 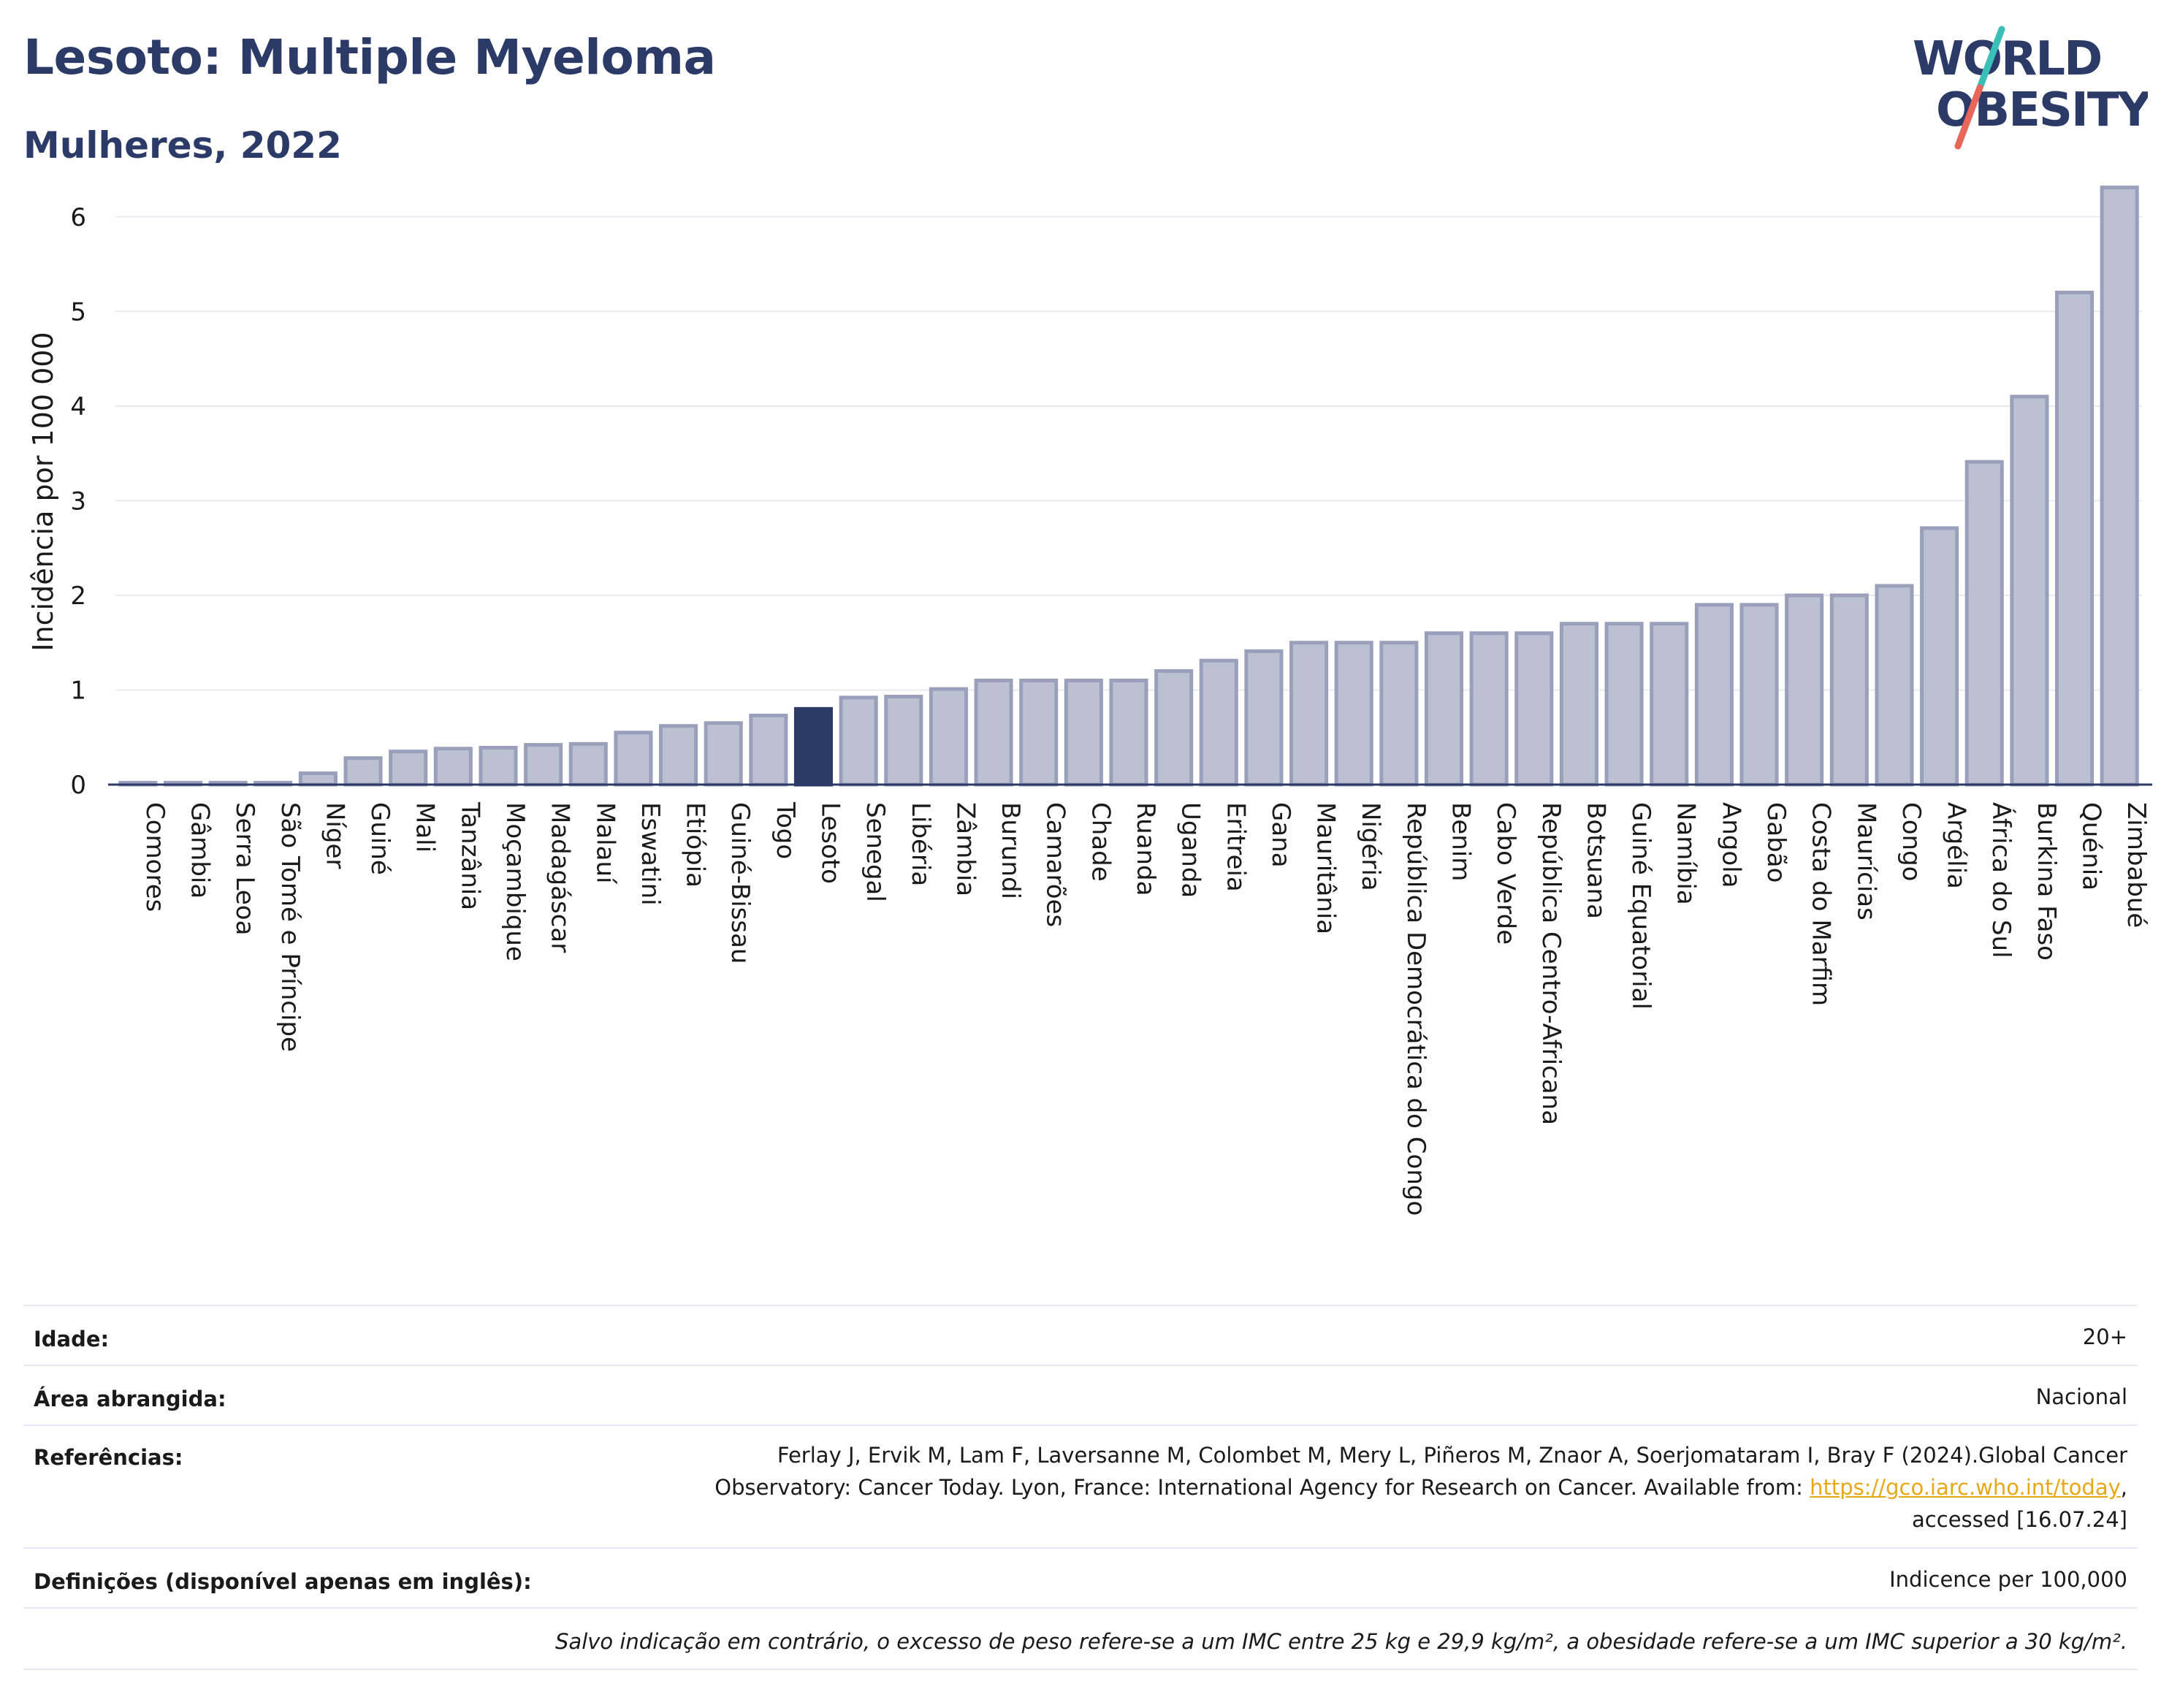 I want to click on world-obesity-logo: WORLD OBESITY, so click(x=2031, y=88).